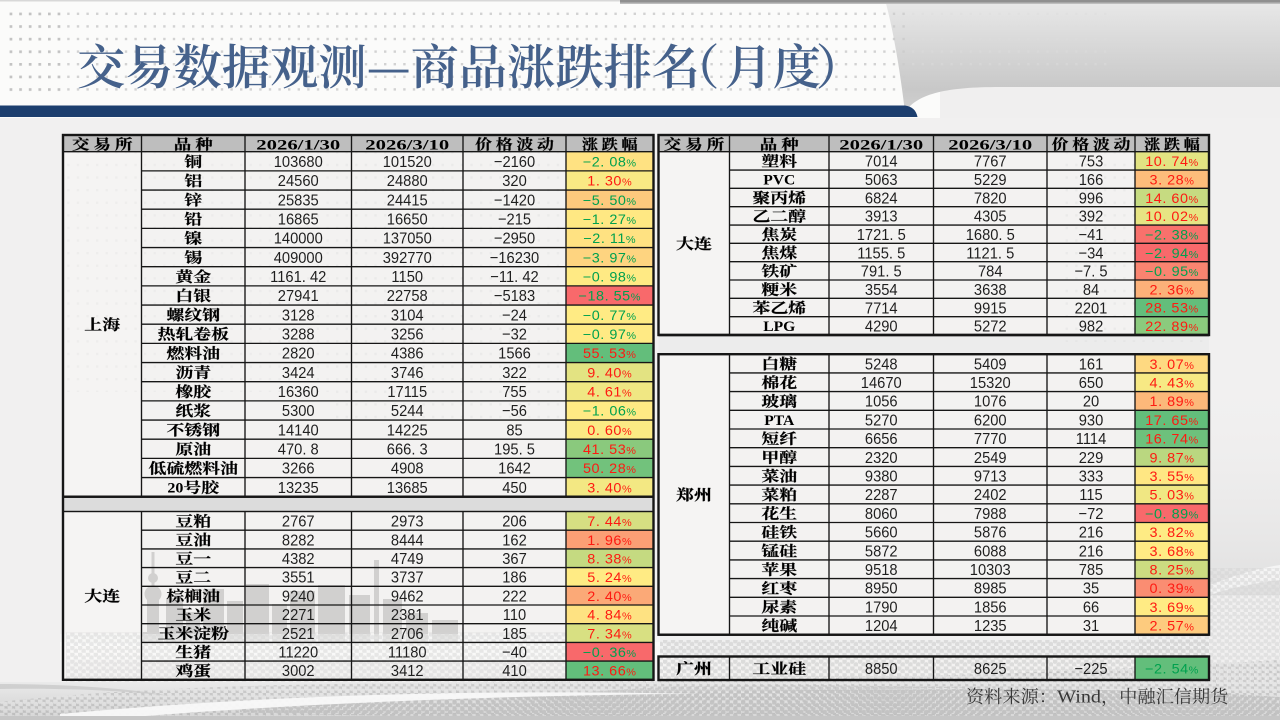 The width and height of the screenshot is (1280, 720). I want to click on svg-text: 3128, so click(298, 316).